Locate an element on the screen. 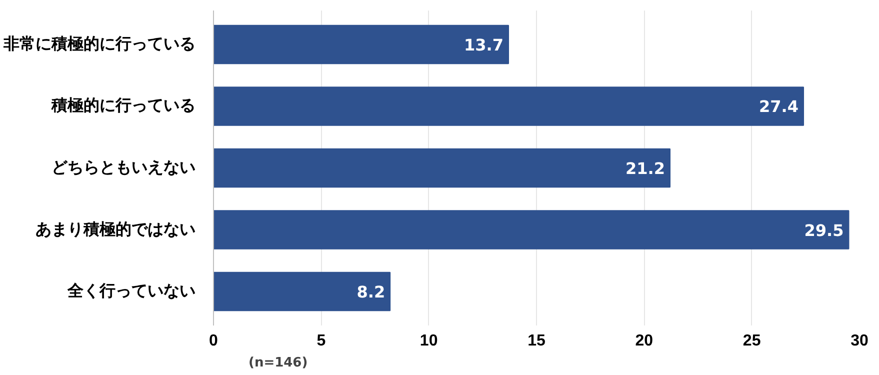 This screenshot has height=375, width=879. y-tick-label: あまり積極的ではない is located at coordinates (116, 229).